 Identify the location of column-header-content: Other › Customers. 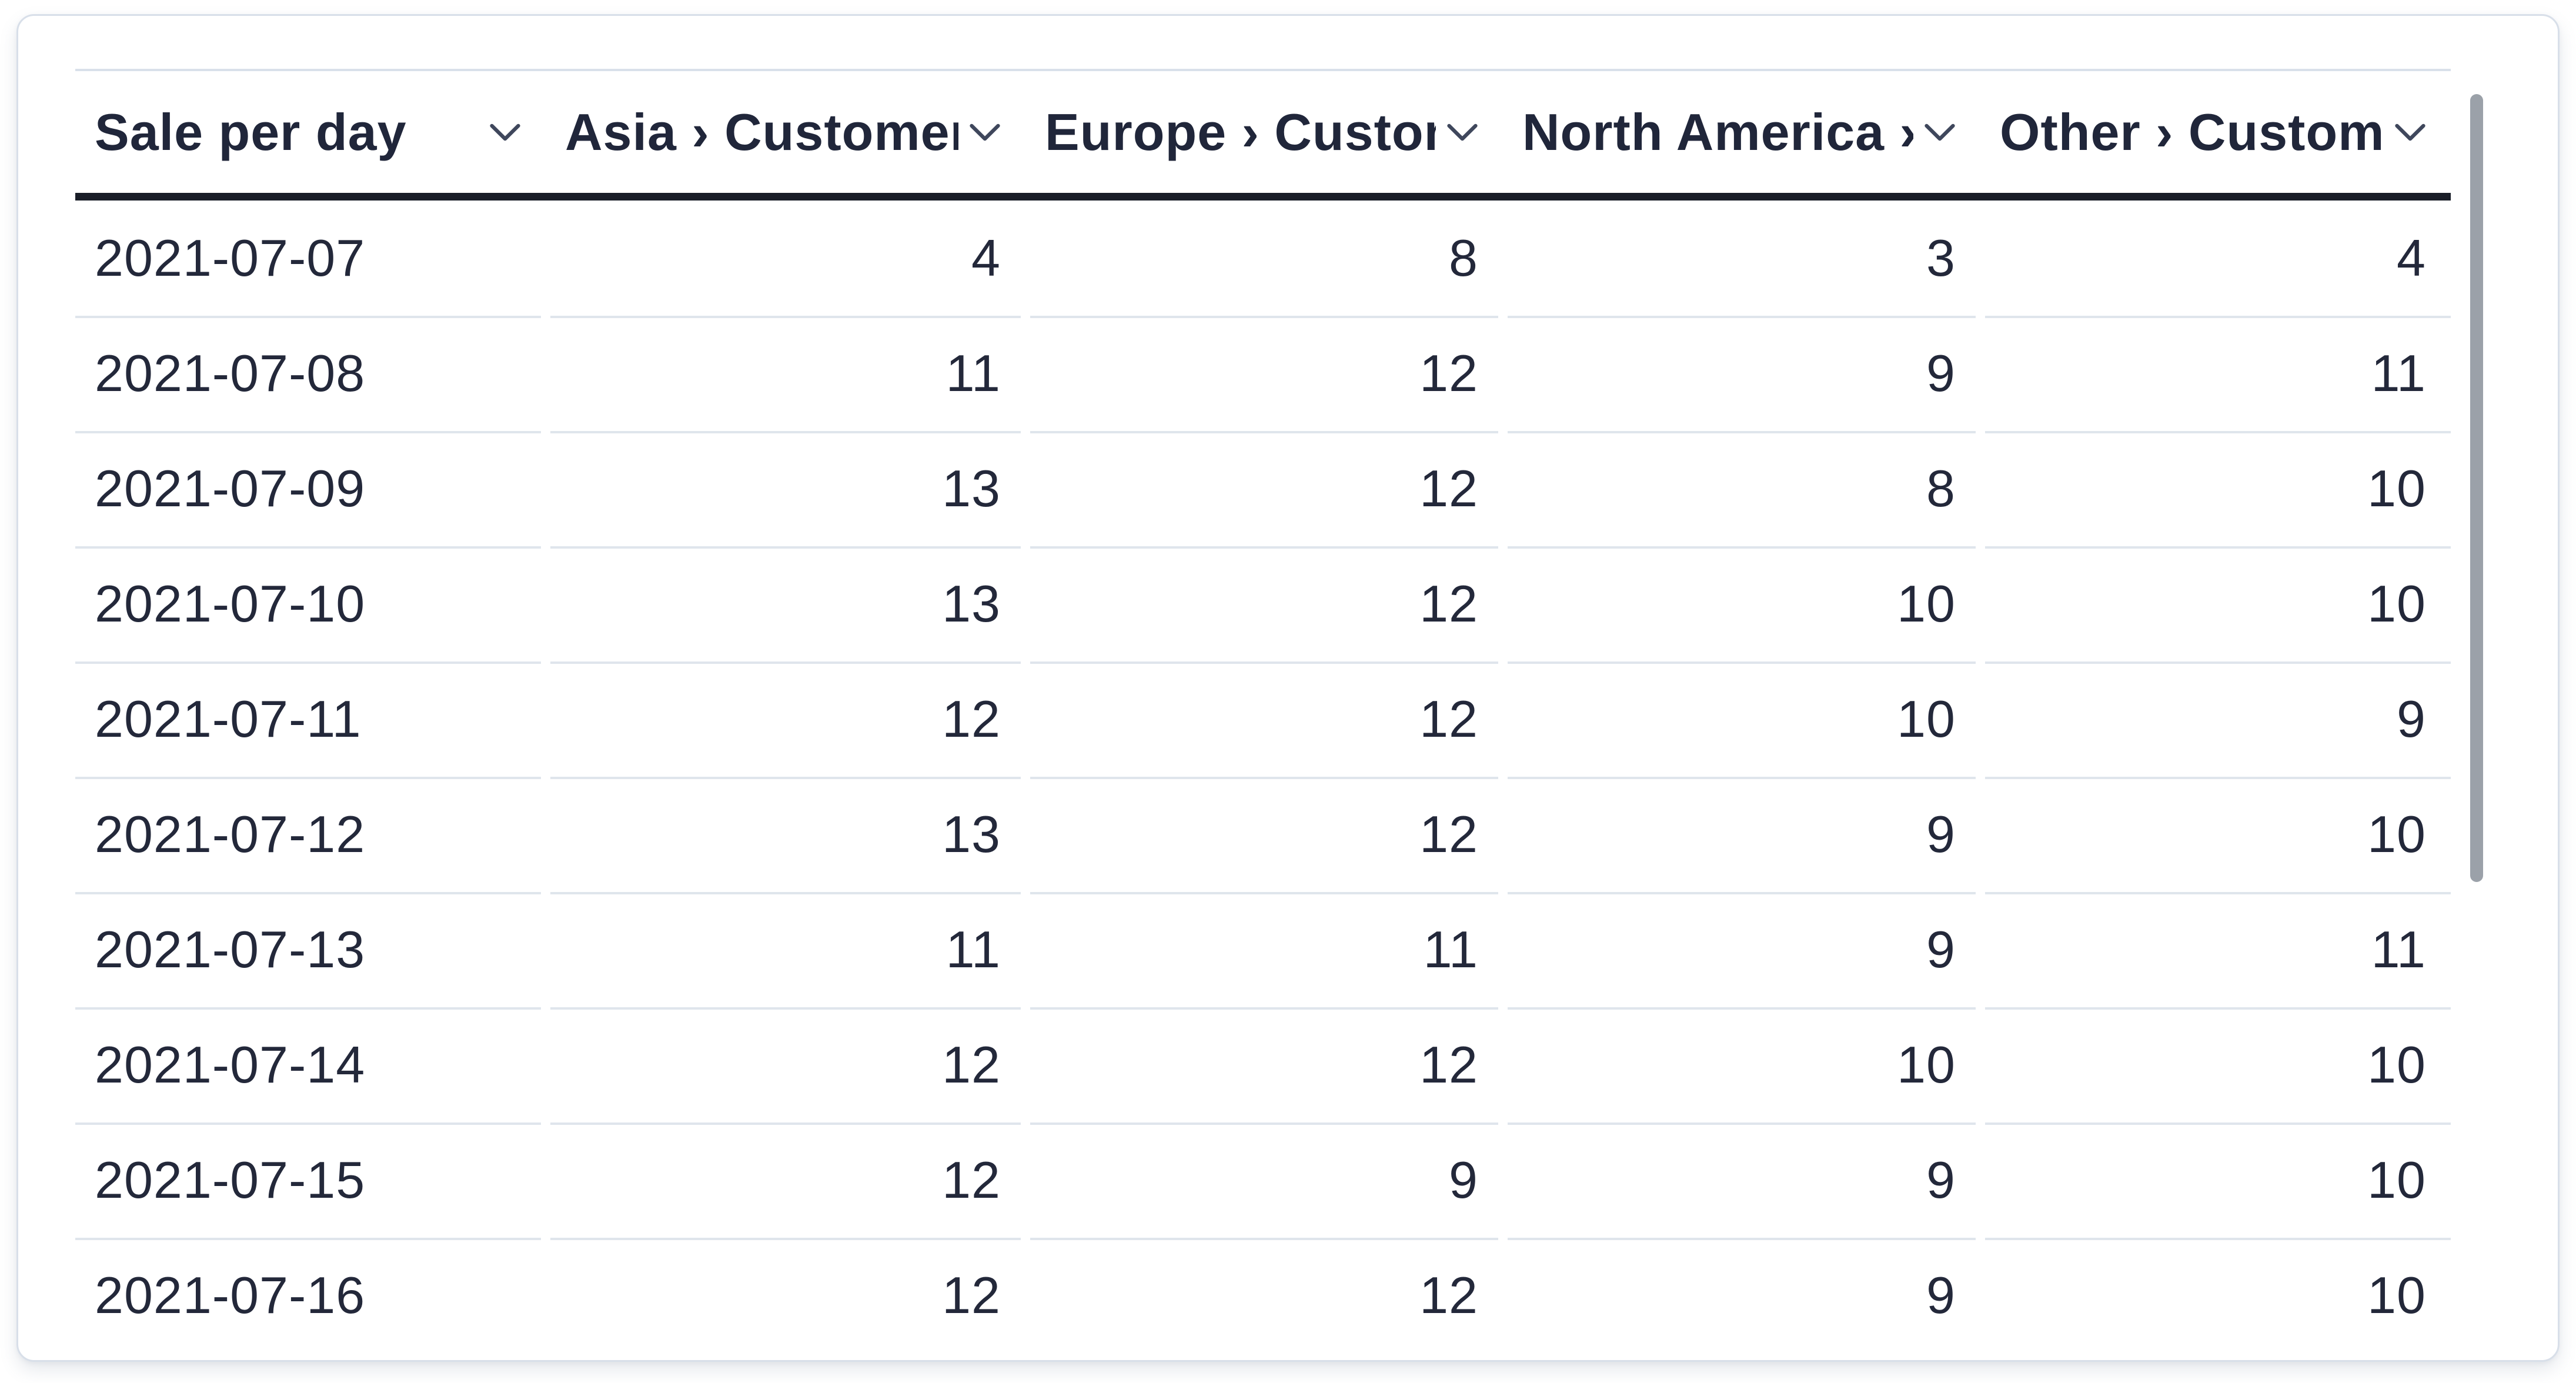
(2213, 132).